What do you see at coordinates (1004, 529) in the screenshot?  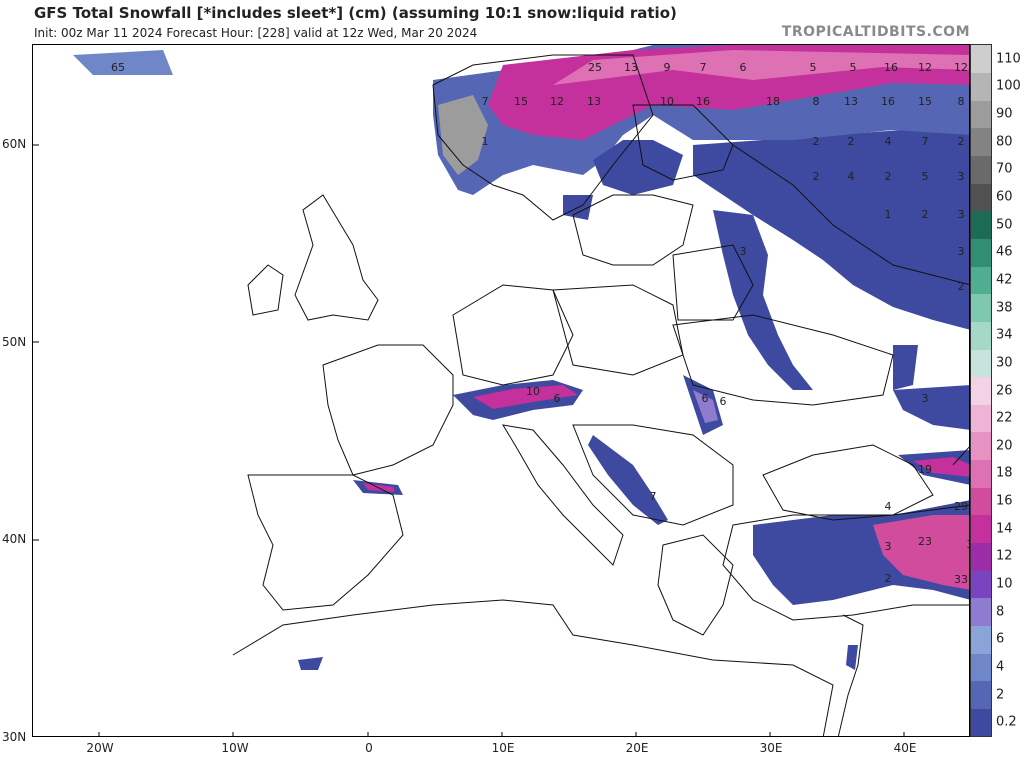 I see `colorbar-label: 14` at bounding box center [1004, 529].